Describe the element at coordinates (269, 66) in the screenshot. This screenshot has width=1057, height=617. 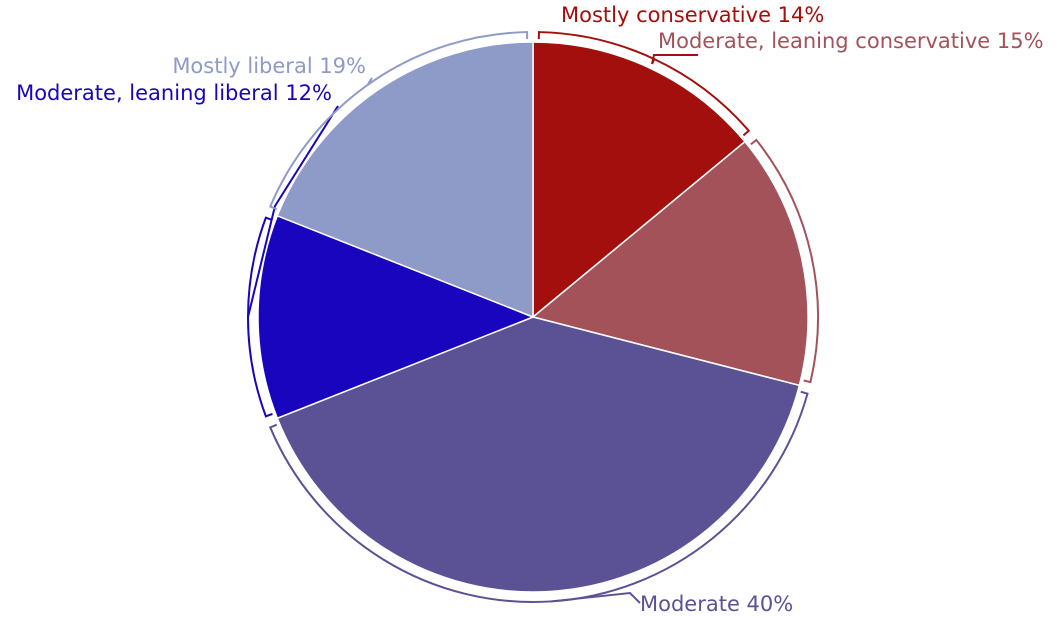
I see `label-mostly-liberal: Mostly liberal 19%` at that location.